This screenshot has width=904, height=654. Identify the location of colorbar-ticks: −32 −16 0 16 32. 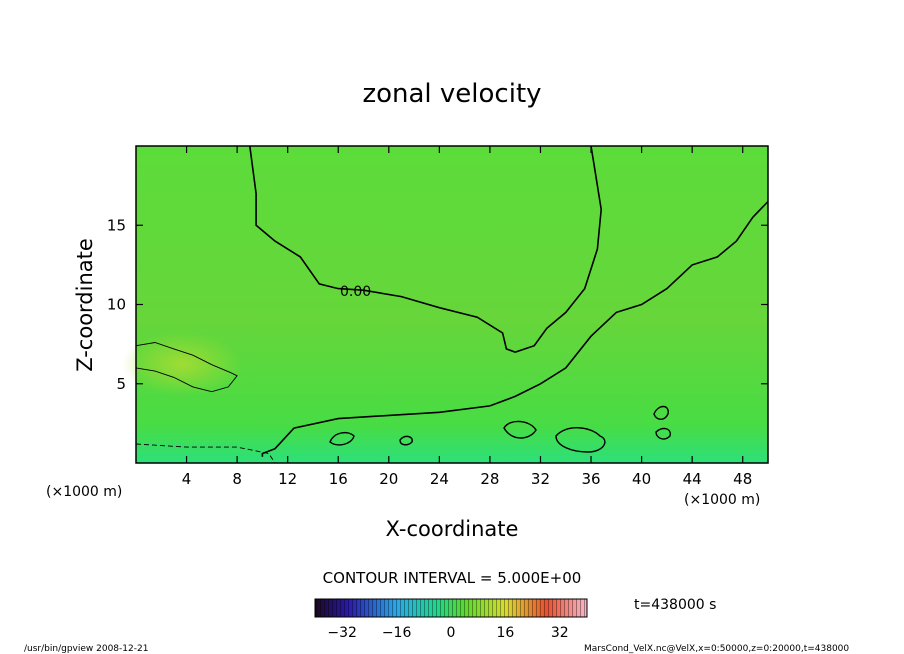
(447, 633).